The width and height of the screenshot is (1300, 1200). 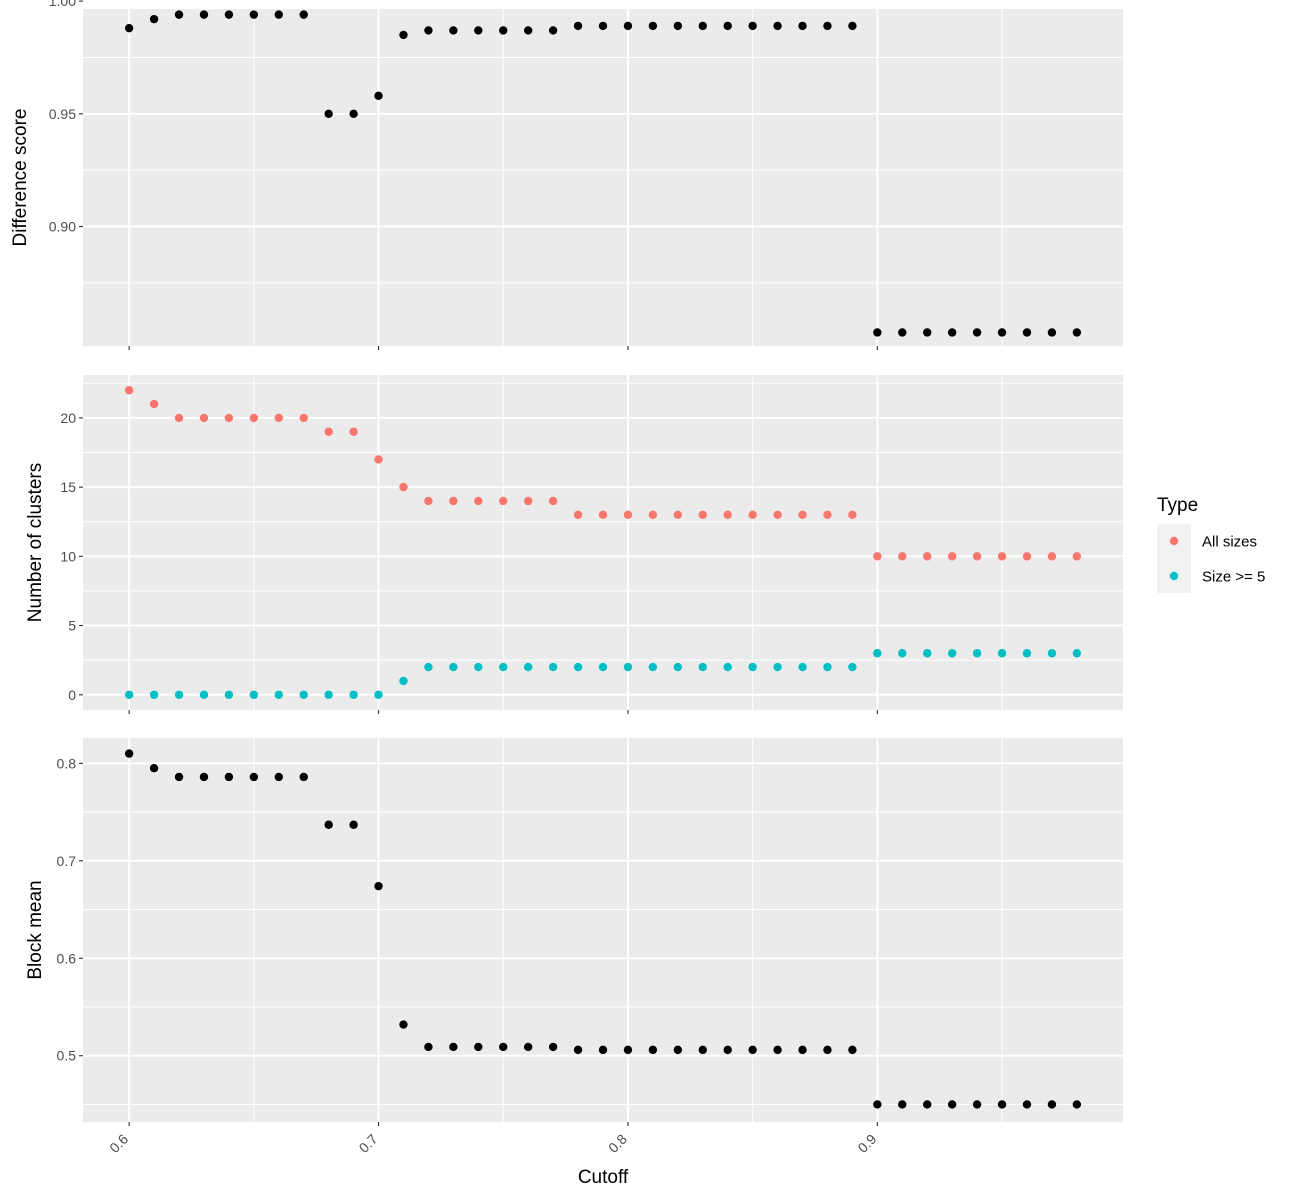 I want to click on x-axis-title: Cutoff, so click(x=603, y=1177).